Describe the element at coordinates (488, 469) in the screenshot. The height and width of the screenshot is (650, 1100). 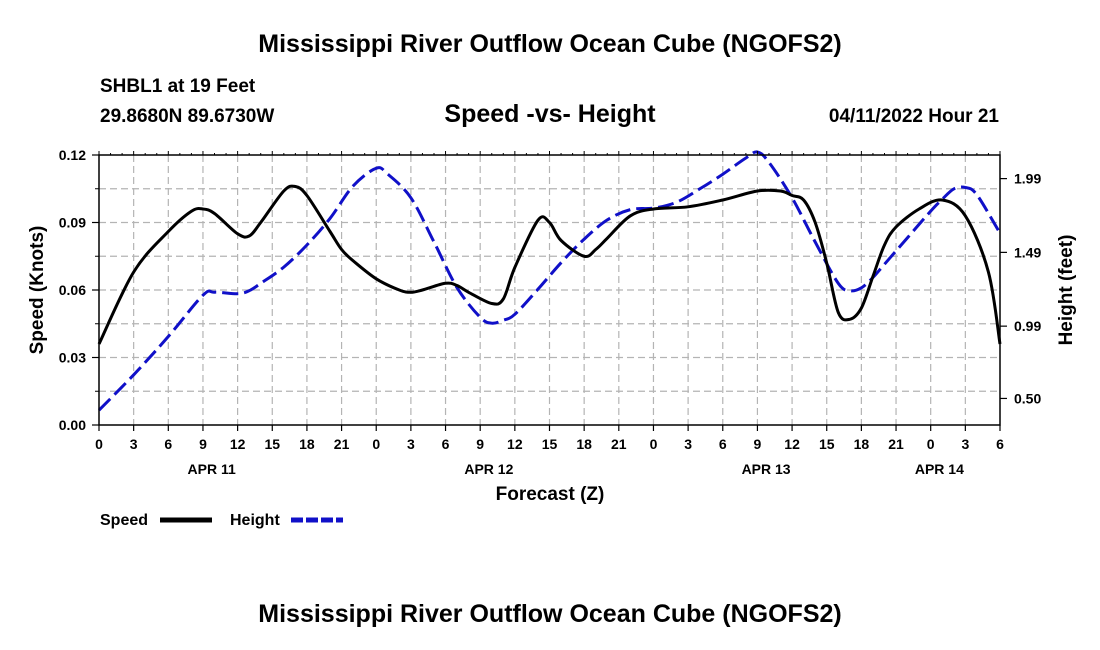
I see `date-label: APR 12` at that location.